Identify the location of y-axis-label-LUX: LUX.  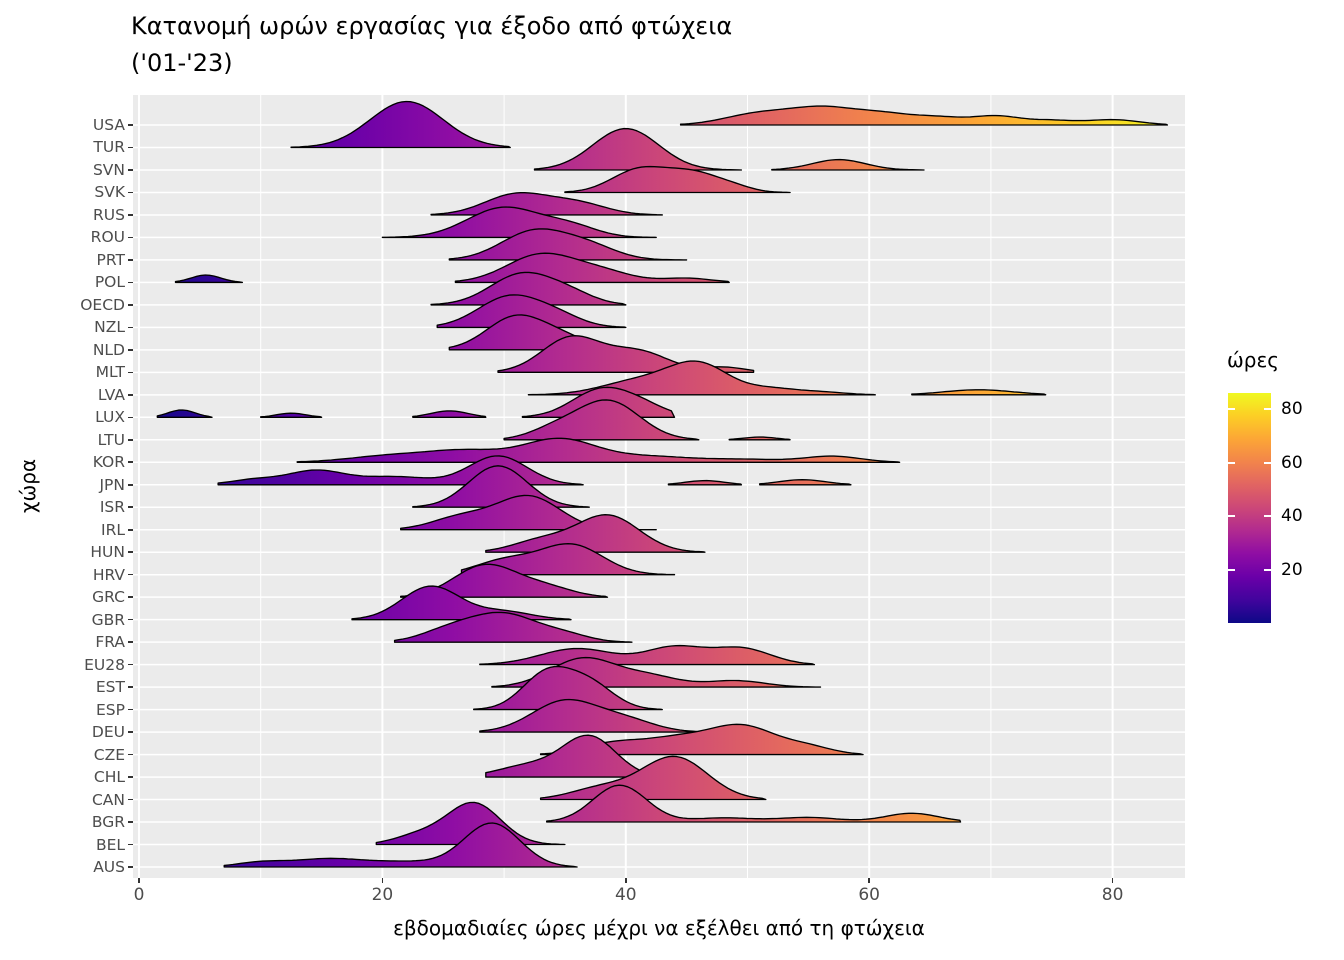
(110, 417).